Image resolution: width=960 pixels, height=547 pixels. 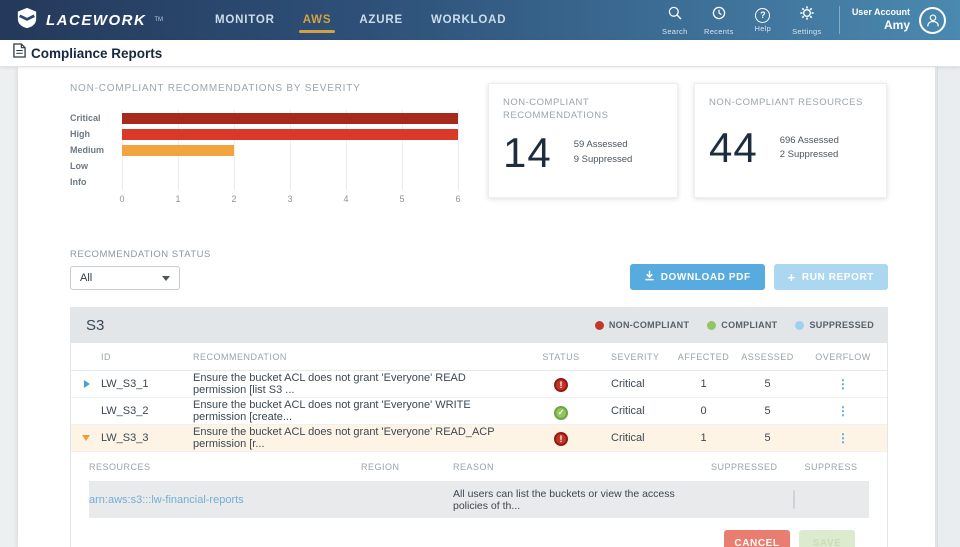 I want to click on person-icon, so click(x=932, y=20).